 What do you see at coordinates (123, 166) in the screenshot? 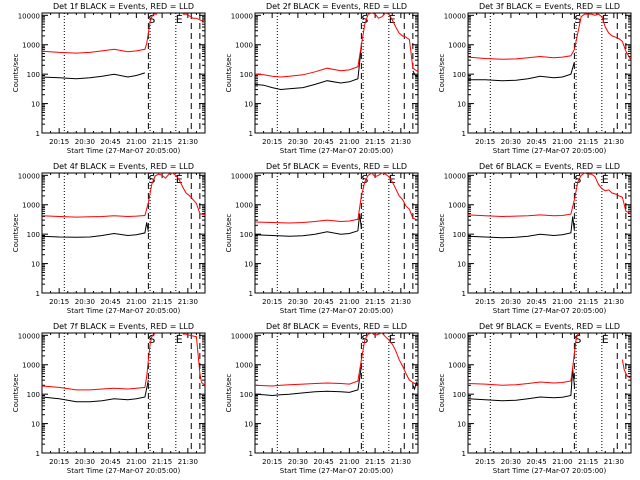
I see `panel-title: Det 4f BLACK = Events, RED = LLD` at bounding box center [123, 166].